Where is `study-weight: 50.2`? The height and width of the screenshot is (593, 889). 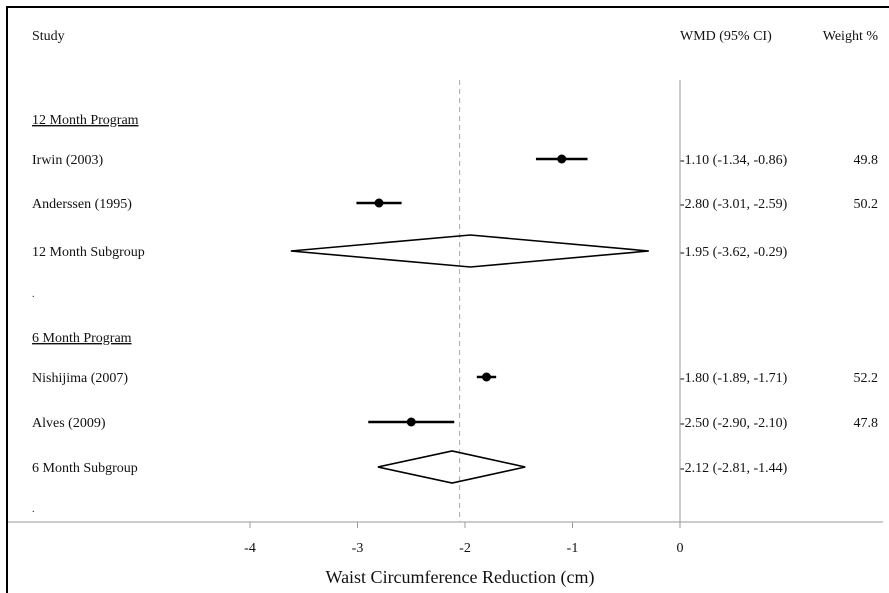
study-weight: 50.2 is located at coordinates (866, 204).